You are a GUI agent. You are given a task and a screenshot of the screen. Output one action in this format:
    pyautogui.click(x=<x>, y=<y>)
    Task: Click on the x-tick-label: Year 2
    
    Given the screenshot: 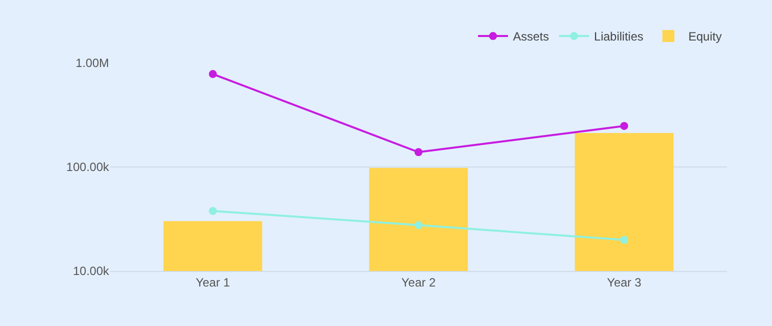 What is the action you would take?
    pyautogui.click(x=418, y=282)
    